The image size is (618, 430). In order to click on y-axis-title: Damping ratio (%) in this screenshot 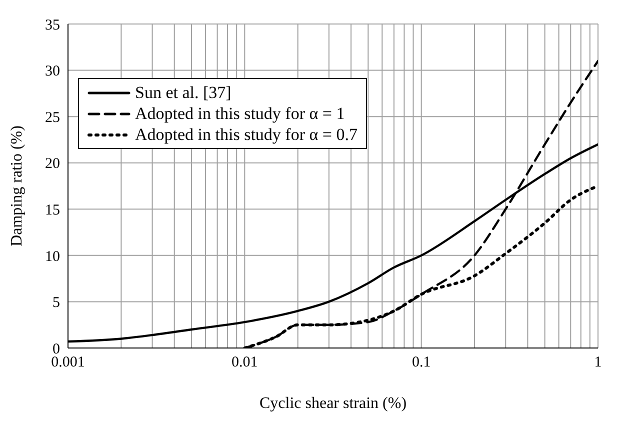, I will do `click(17, 186)`.